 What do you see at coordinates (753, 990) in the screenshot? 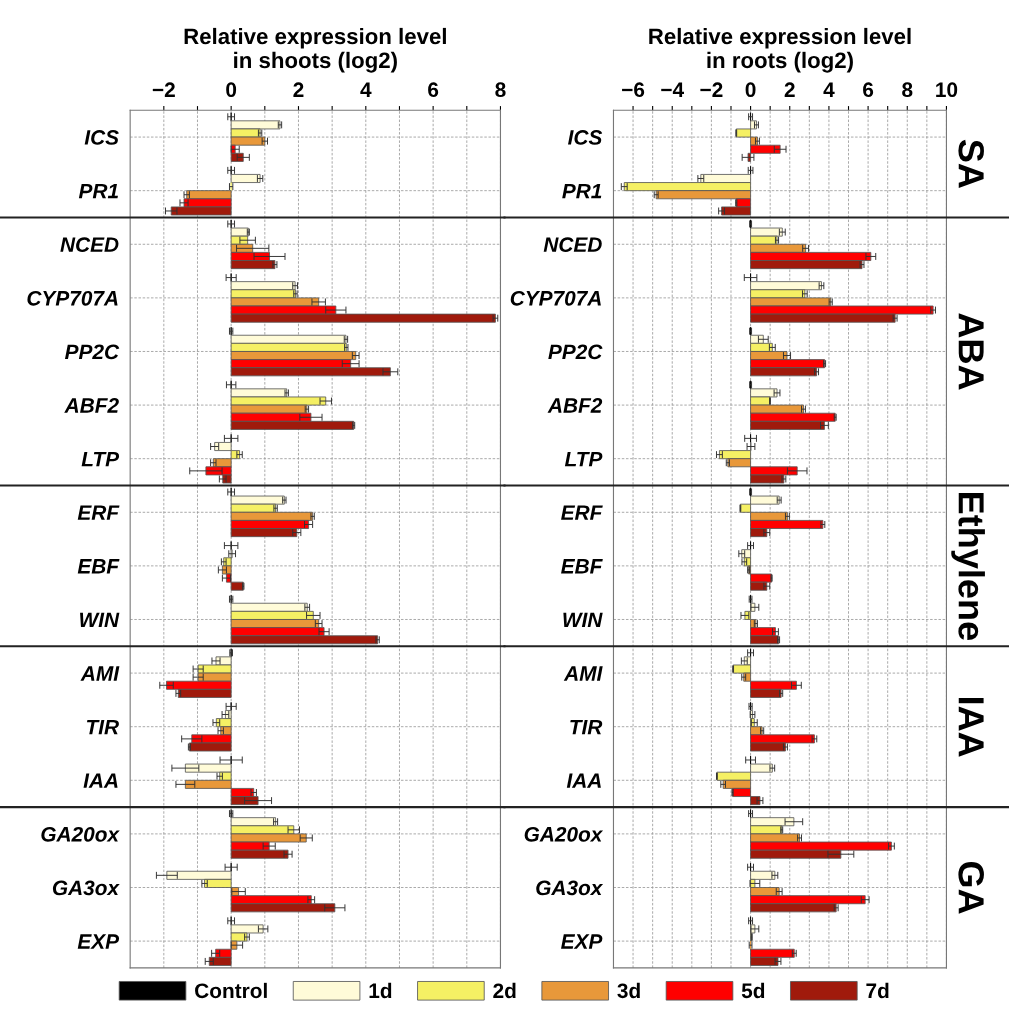
I see `legend-label: 5d` at bounding box center [753, 990].